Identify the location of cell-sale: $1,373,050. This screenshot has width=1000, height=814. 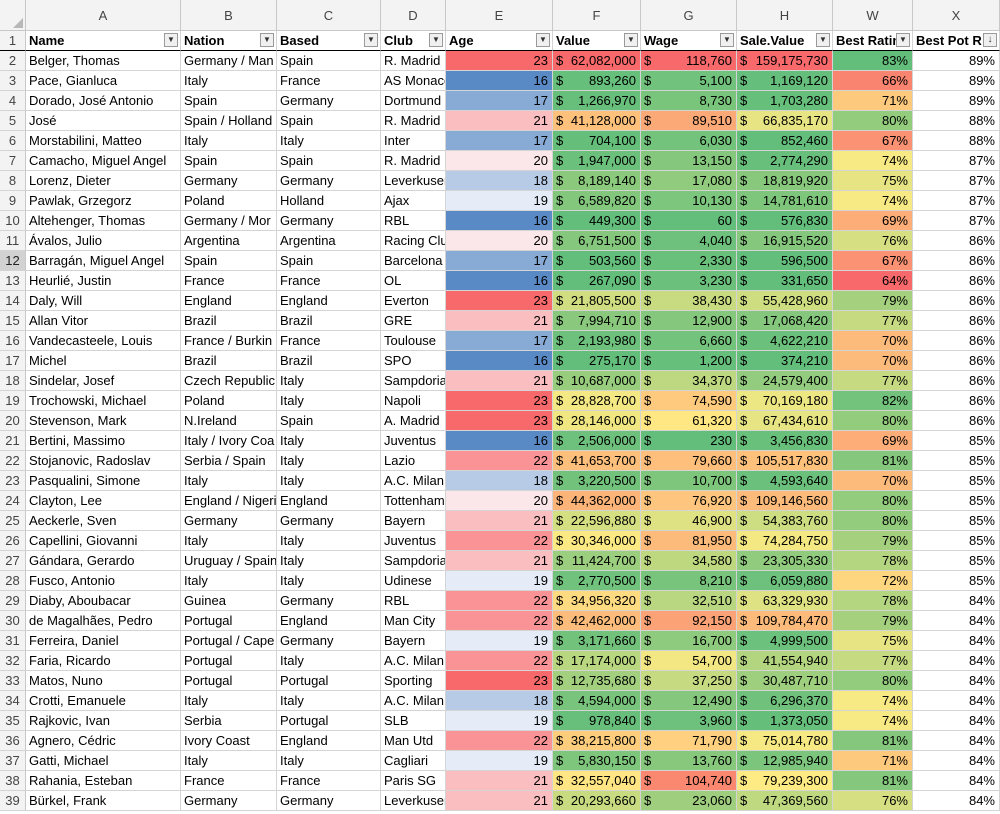
(785, 721).